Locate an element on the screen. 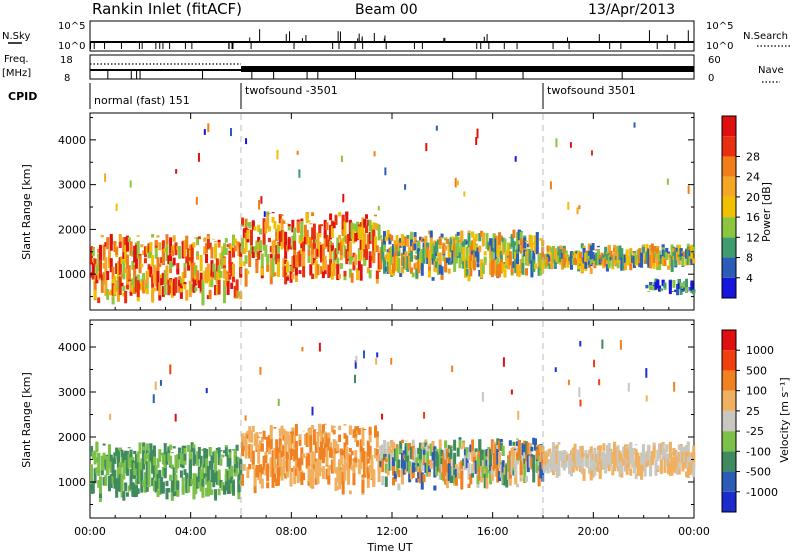  power-colorbar-swatch is located at coordinates (729, 227).